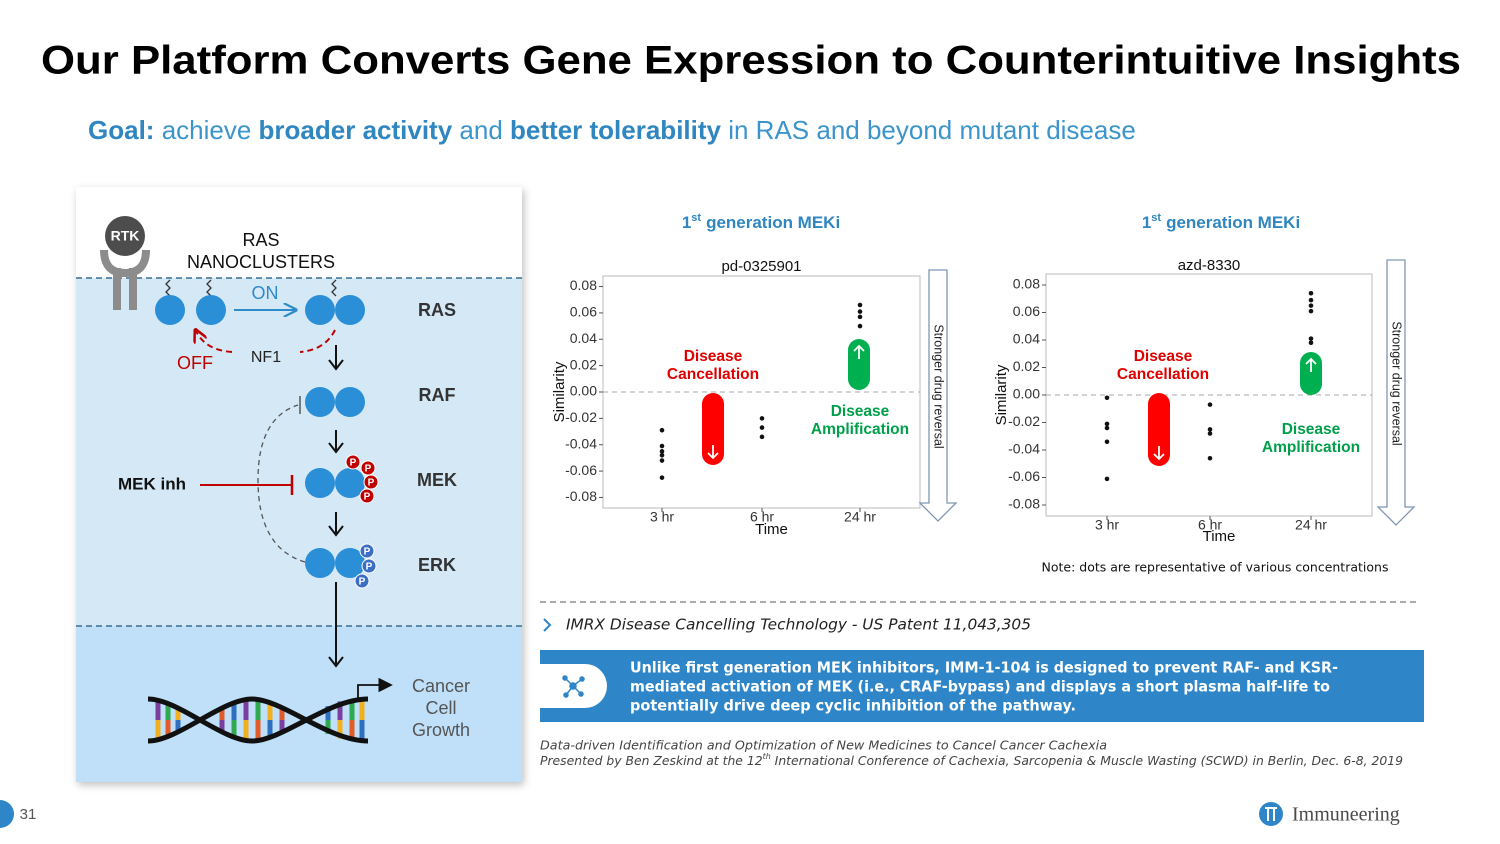 Image resolution: width=1500 pixels, height=844 pixels. I want to click on nanocluster-label: NANOCLUSTERS, so click(261, 262).